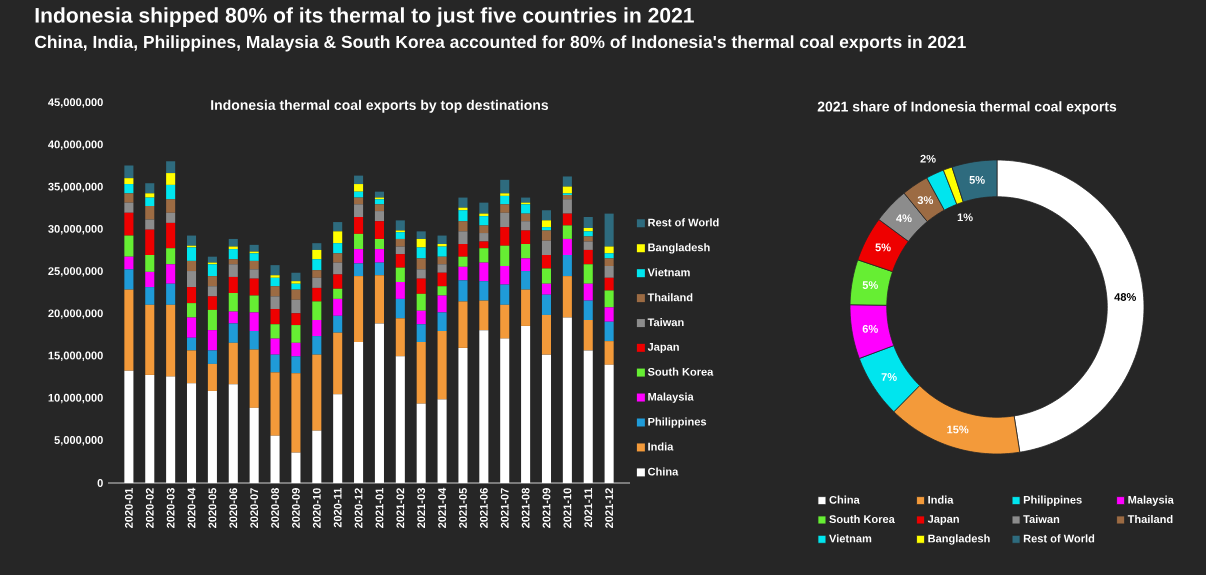 This screenshot has width=1206, height=575. What do you see at coordinates (941, 499) in the screenshot?
I see `legend-label: India` at bounding box center [941, 499].